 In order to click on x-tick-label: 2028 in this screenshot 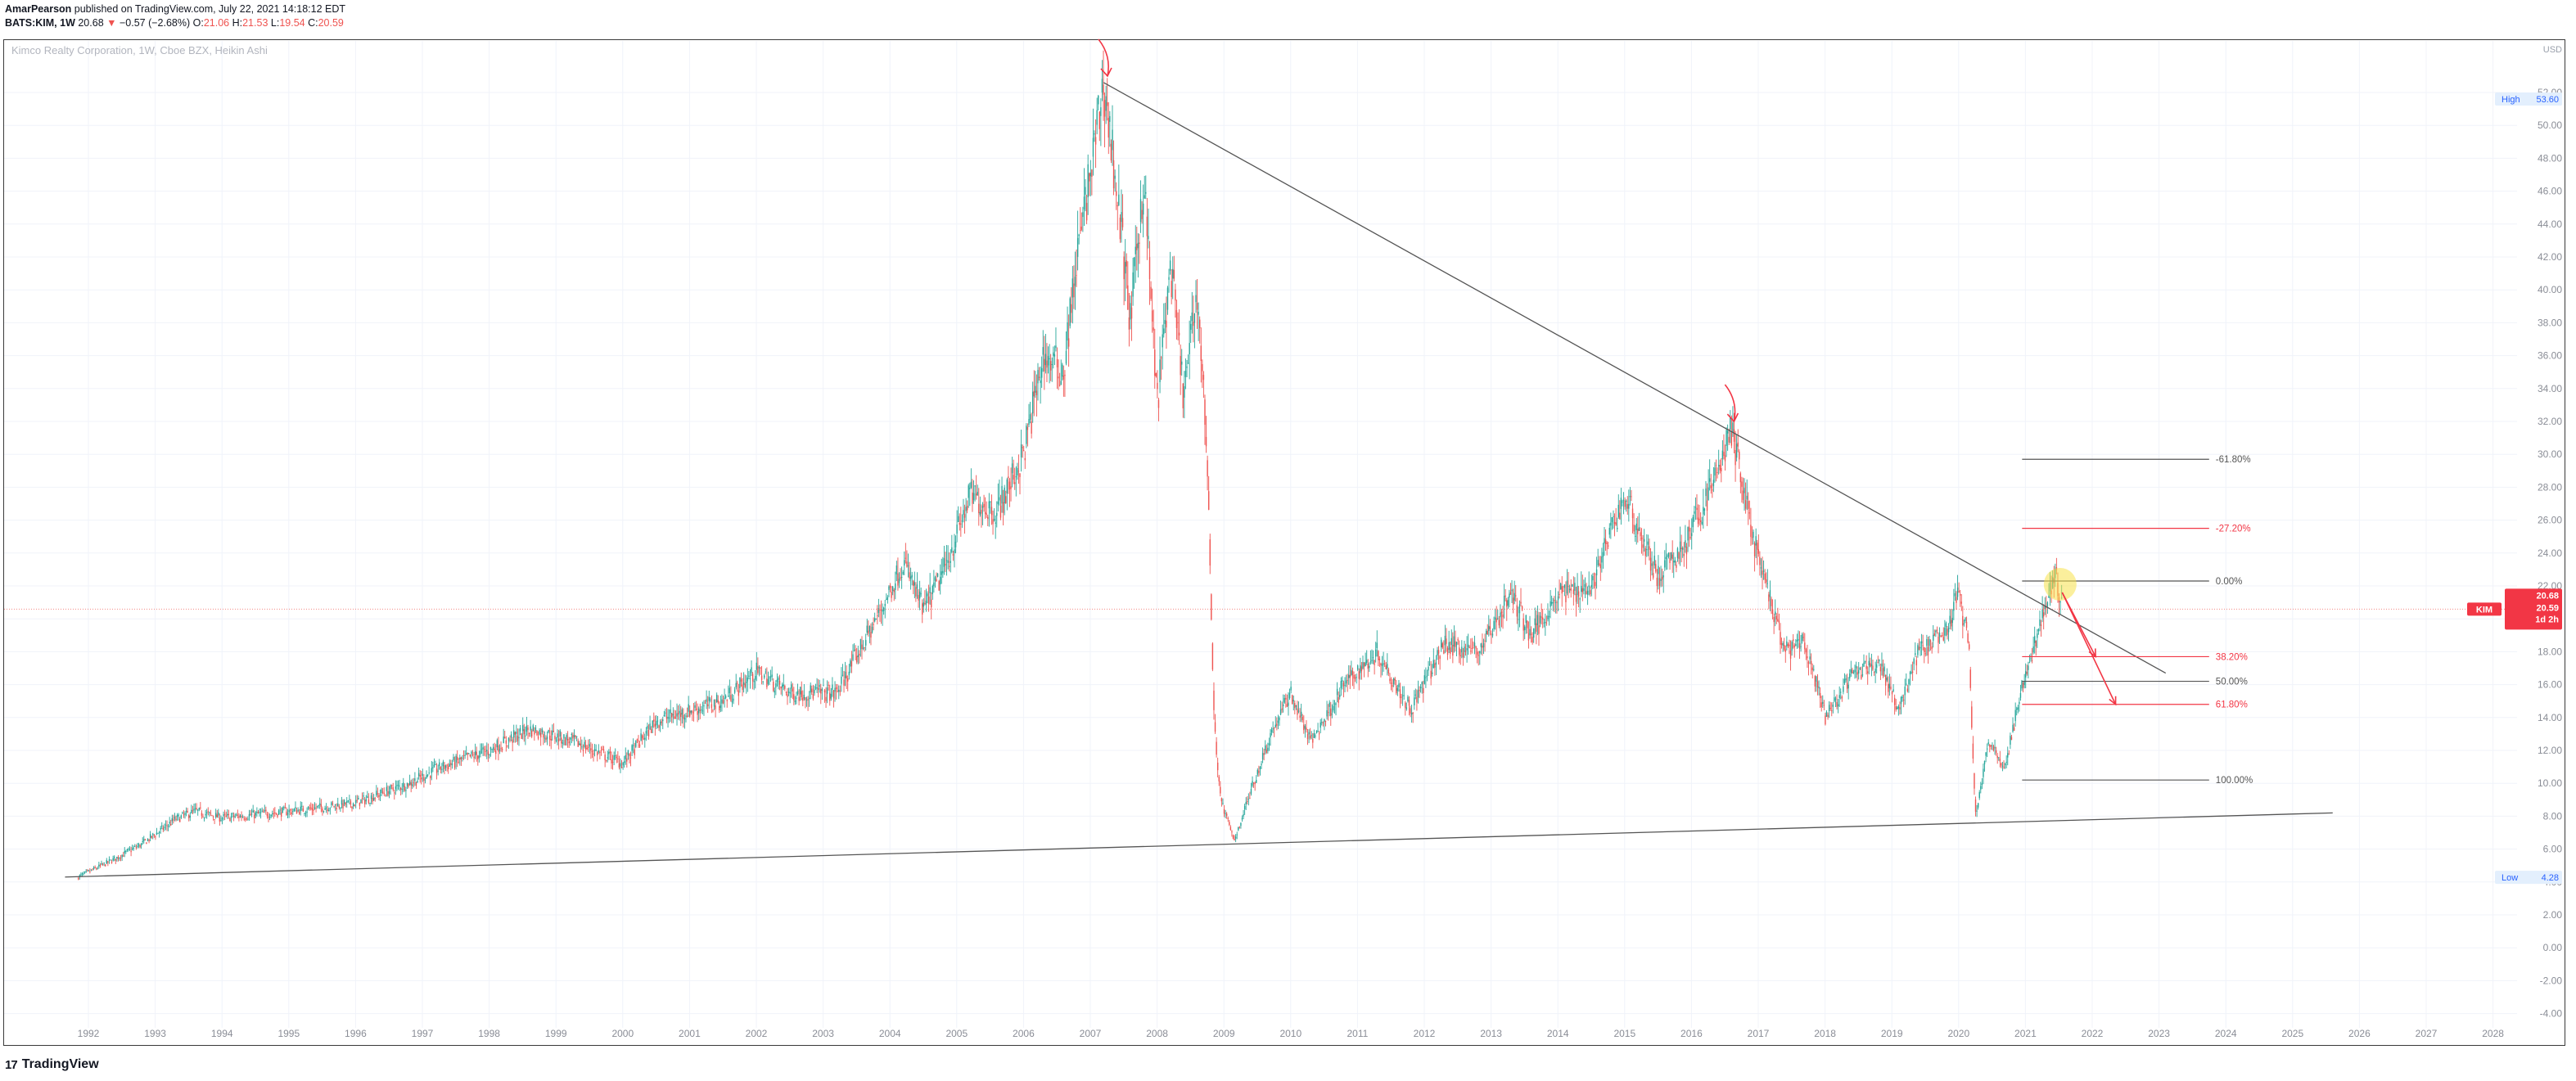, I will do `click(2493, 1034)`.